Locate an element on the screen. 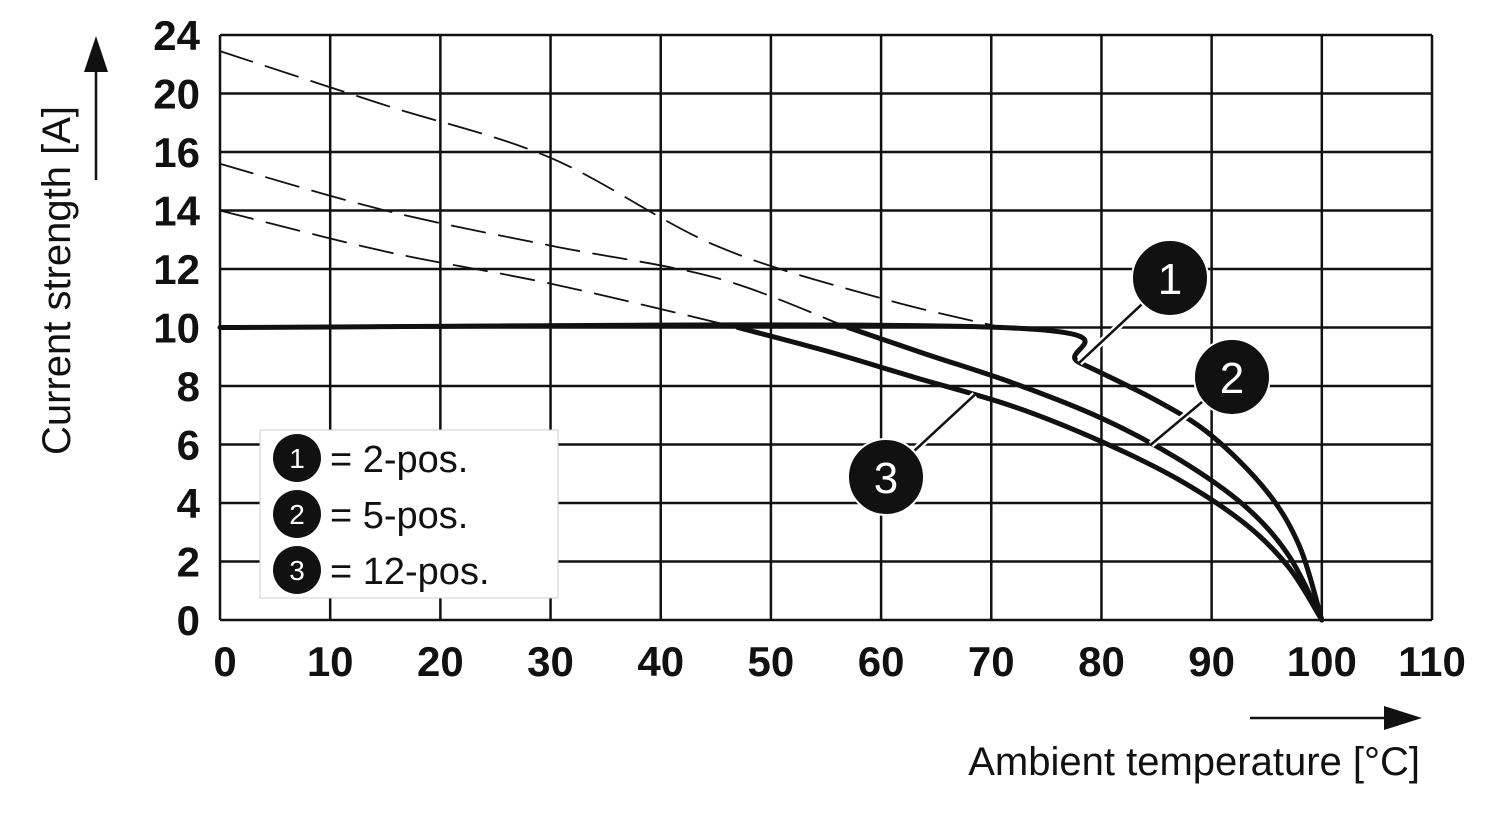 Image resolution: width=1500 pixels, height=820 pixels. chart-callouts: 1 2 3 is located at coordinates (1059, 377).